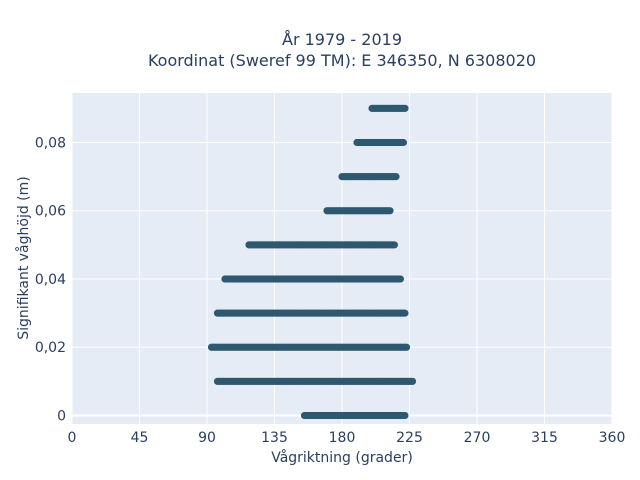  I want to click on x-tick-label: 225, so click(409, 438).